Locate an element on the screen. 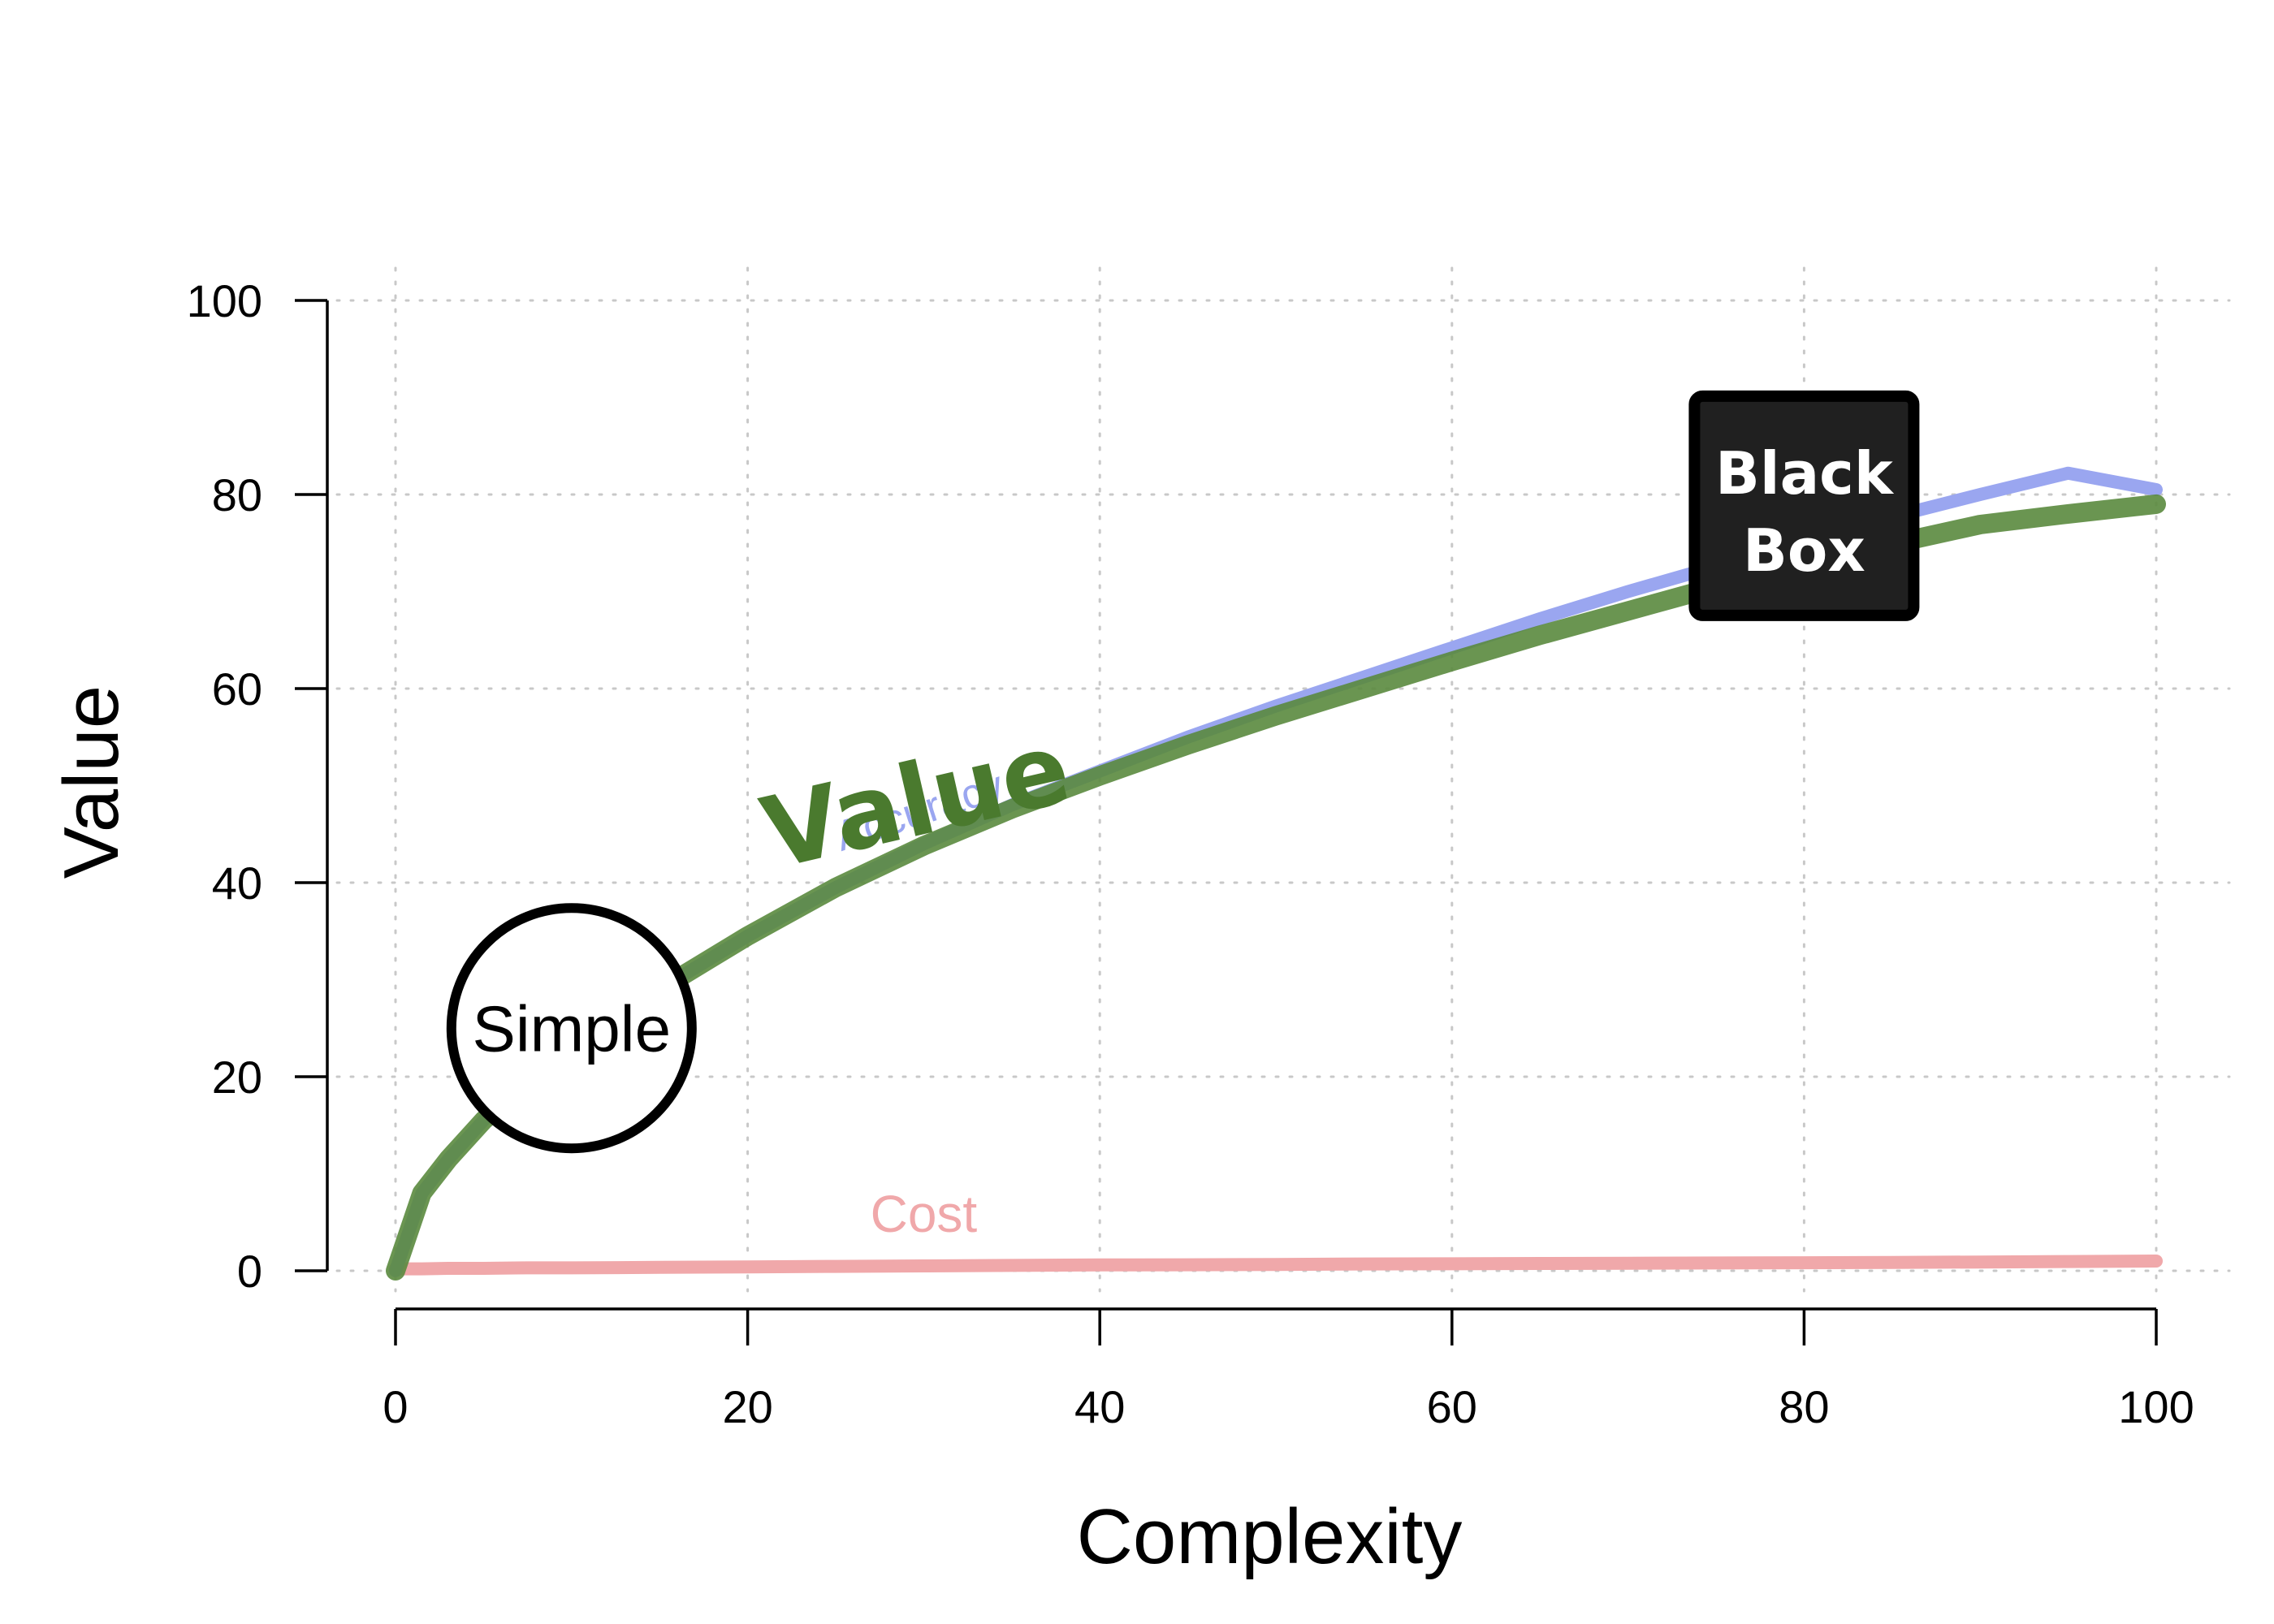 The height and width of the screenshot is (1624, 2274). y-tick-label-40: 40 is located at coordinates (237, 883).